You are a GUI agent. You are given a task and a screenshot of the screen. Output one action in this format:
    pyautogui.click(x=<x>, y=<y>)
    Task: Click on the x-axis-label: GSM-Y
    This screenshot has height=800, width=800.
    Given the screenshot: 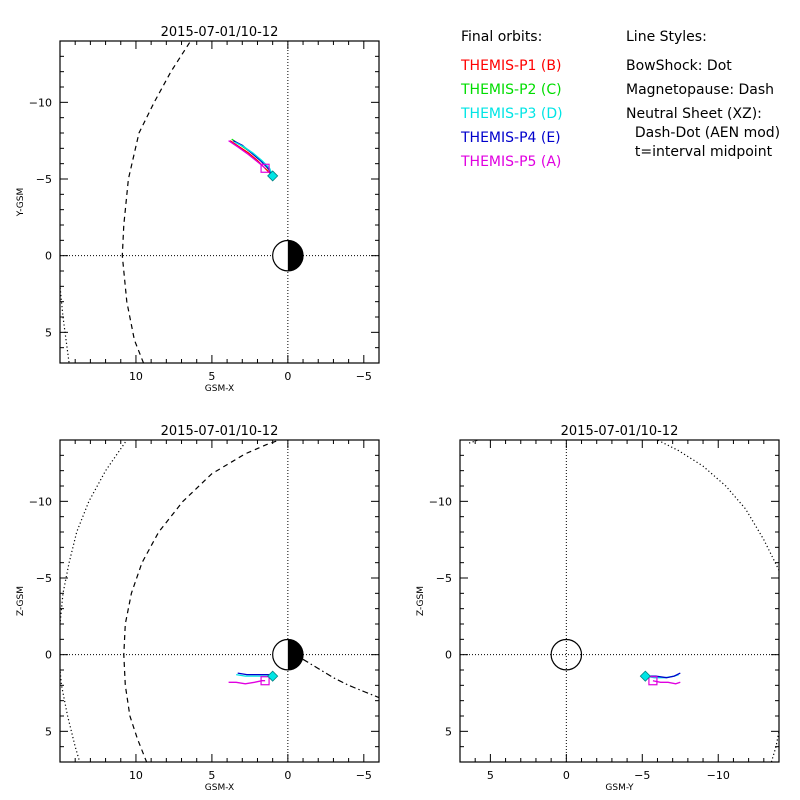 What is the action you would take?
    pyautogui.click(x=619, y=788)
    